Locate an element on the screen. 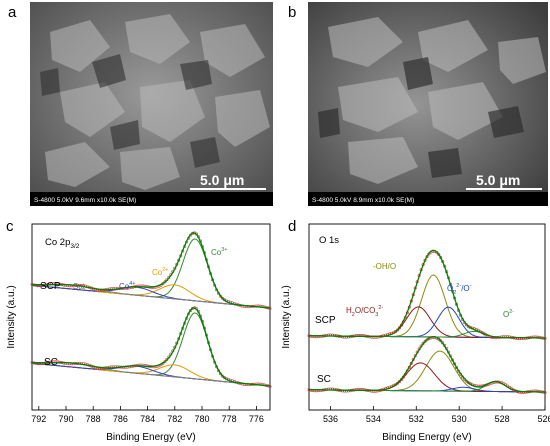 The image size is (550, 446). title-co2p: Co 2p3/2 is located at coordinates (62, 243).